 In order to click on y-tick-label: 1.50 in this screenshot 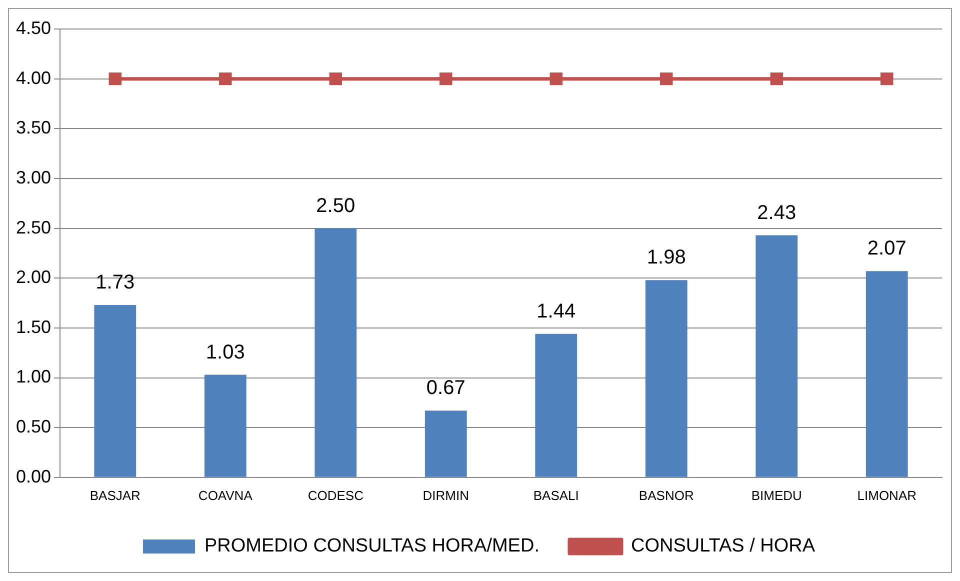, I will do `click(34, 326)`.